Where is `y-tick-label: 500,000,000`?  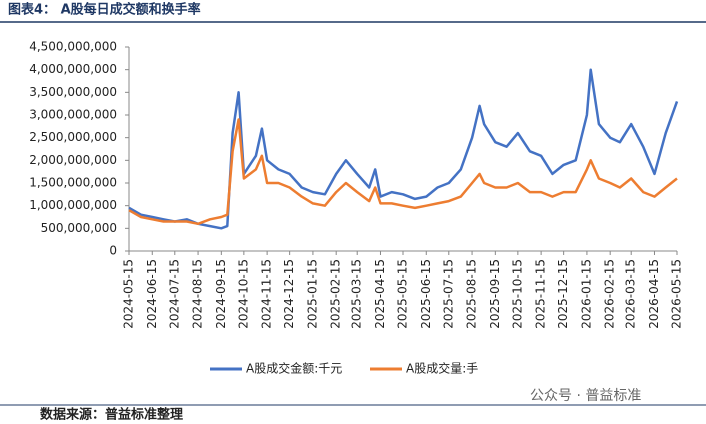 y-tick-label: 500,000,000 is located at coordinates (79, 228).